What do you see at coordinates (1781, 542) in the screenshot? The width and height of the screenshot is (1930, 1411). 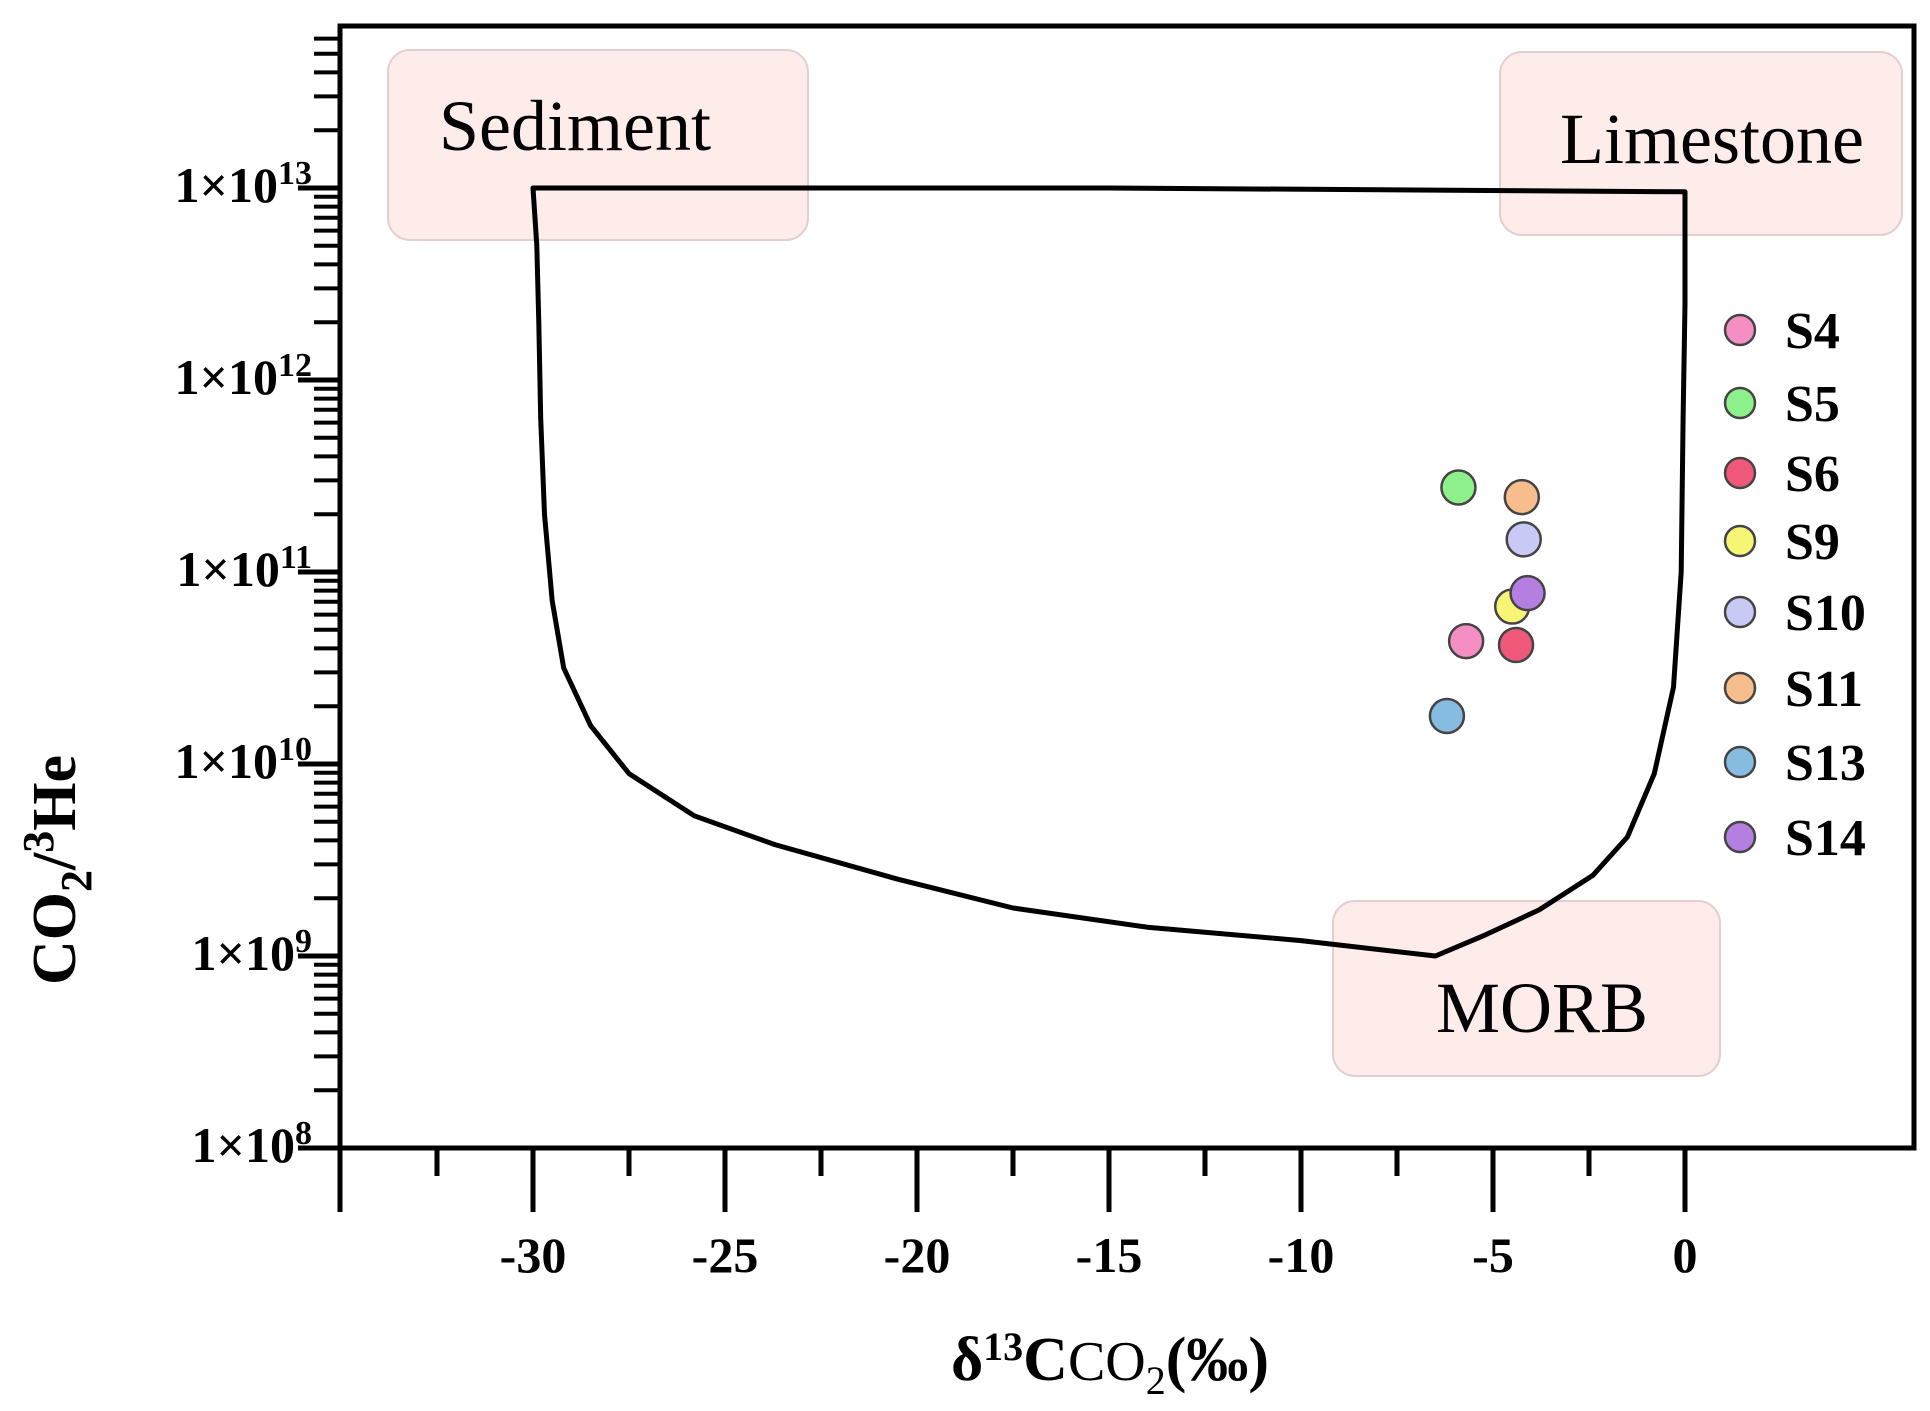 I see `legend-item: S9` at bounding box center [1781, 542].